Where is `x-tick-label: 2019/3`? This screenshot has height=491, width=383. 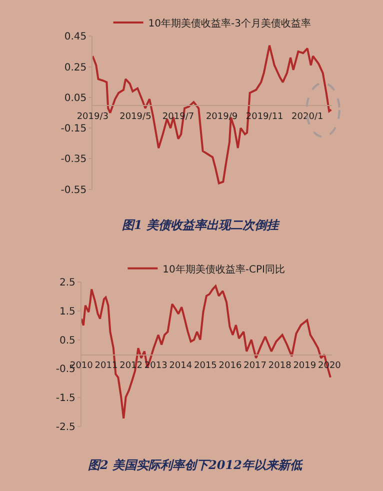 x-tick-label: 2019/3 is located at coordinates (92, 117).